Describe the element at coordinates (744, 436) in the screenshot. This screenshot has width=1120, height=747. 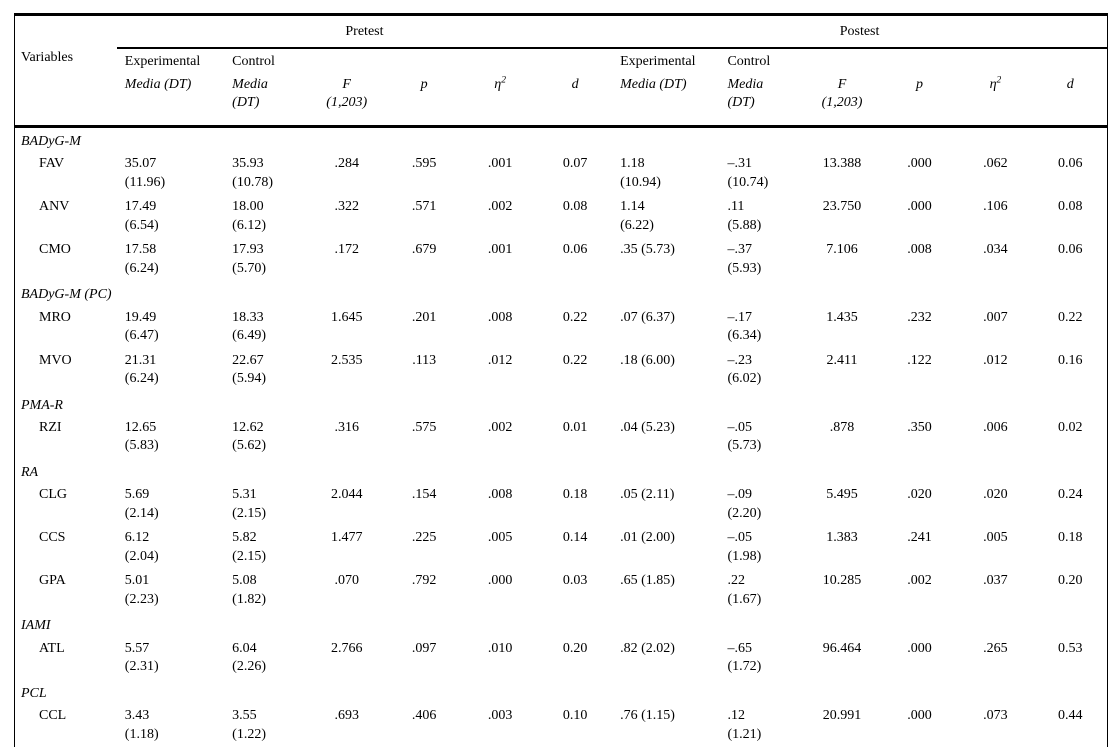
I see `value-cell: –.05 (5.73)` at that location.